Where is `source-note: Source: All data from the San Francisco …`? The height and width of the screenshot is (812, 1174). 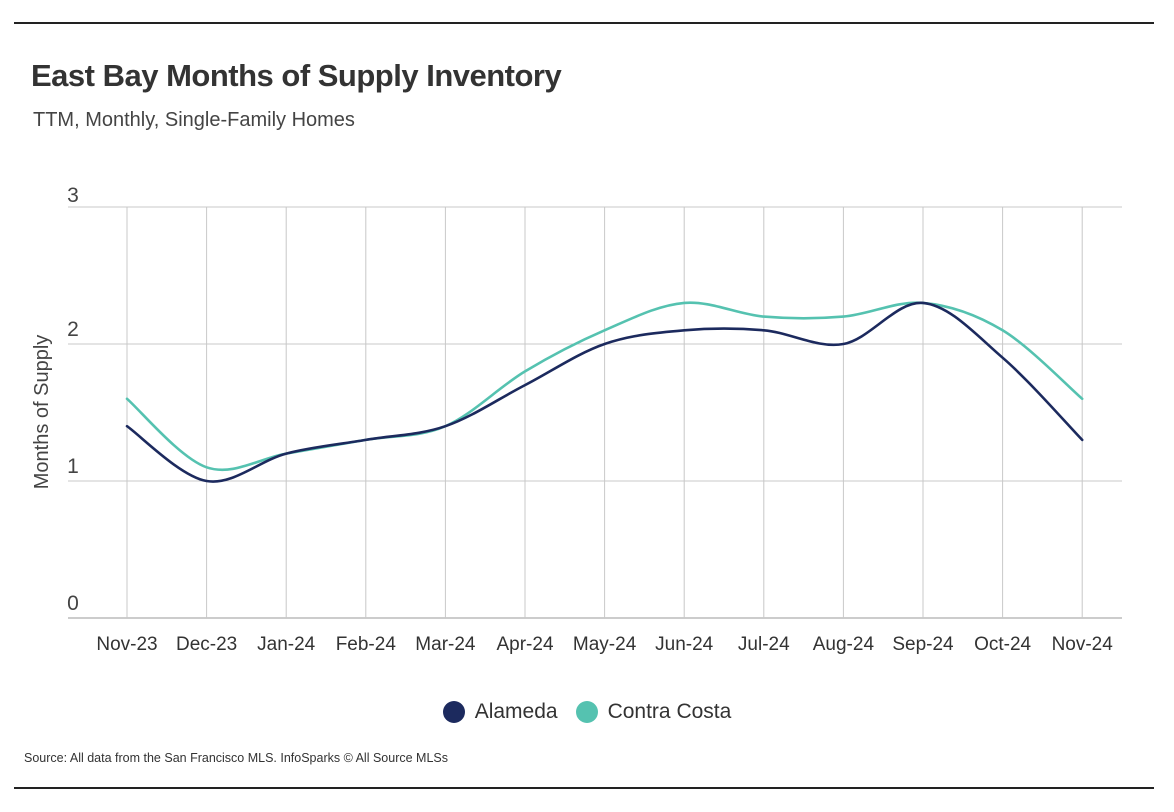
source-note: Source: All data from the San Francisco … is located at coordinates (236, 758).